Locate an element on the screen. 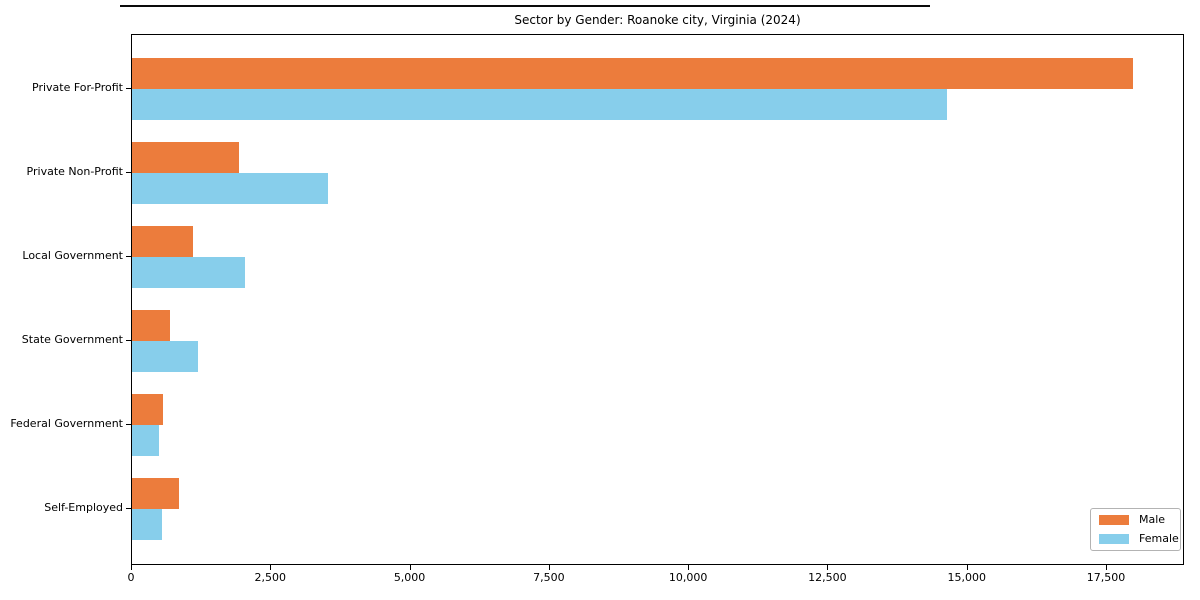  x-tick-17,500 is located at coordinates (1106, 567).